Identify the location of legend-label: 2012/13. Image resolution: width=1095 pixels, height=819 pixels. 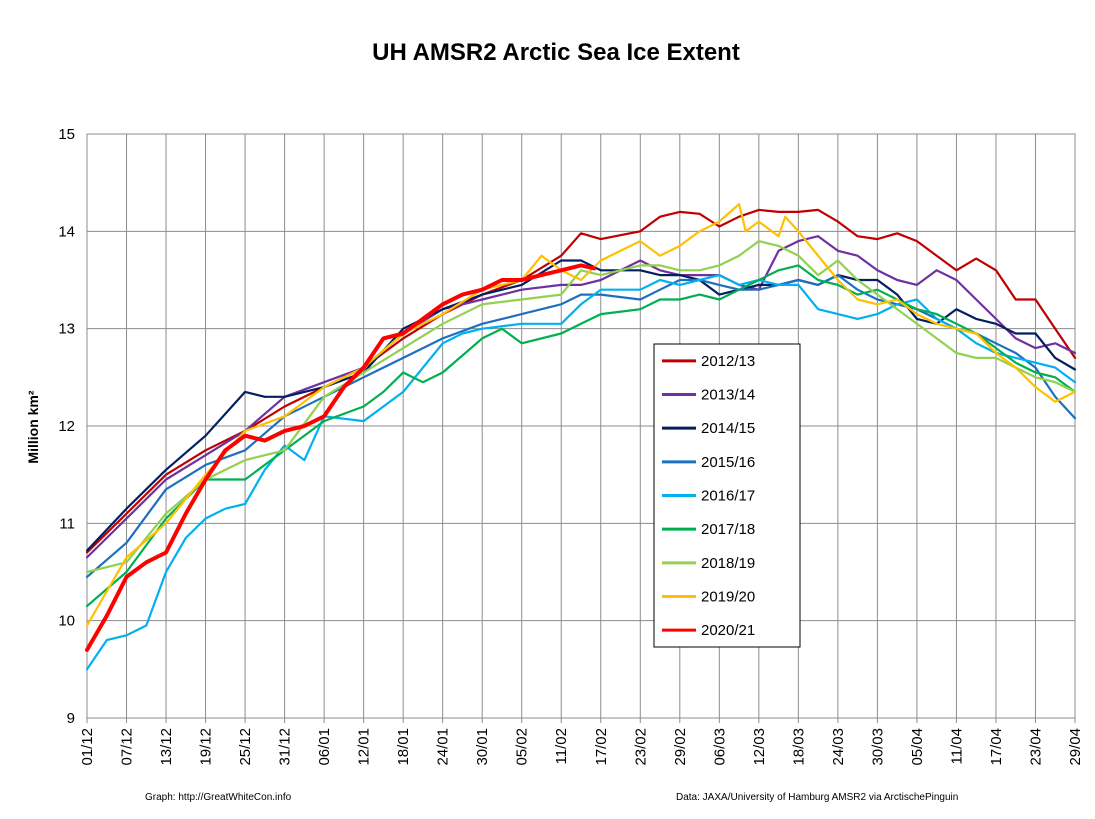
(728, 361).